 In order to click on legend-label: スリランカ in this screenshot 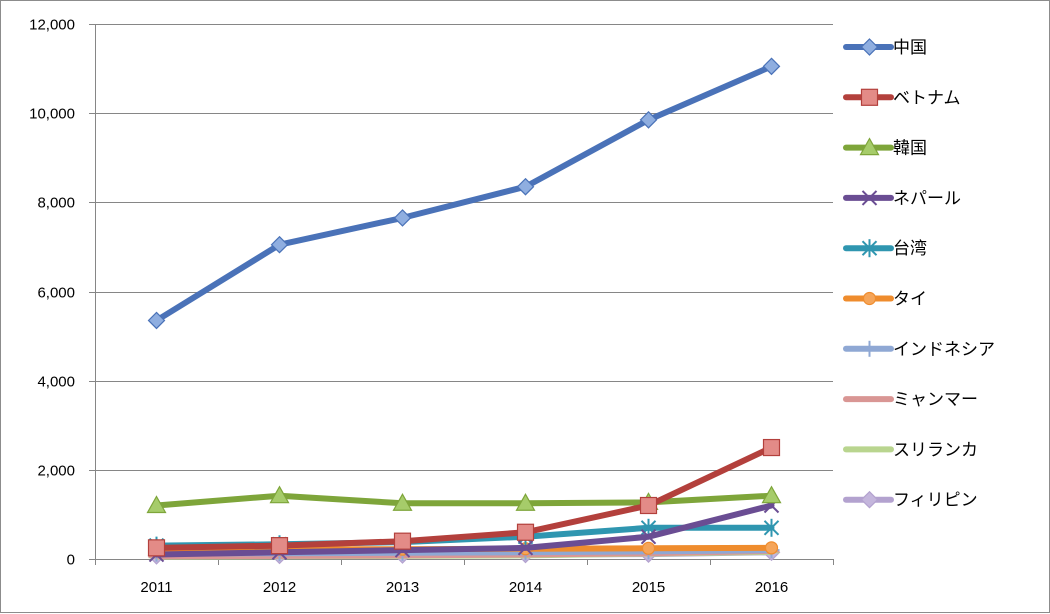, I will do `click(935, 450)`.